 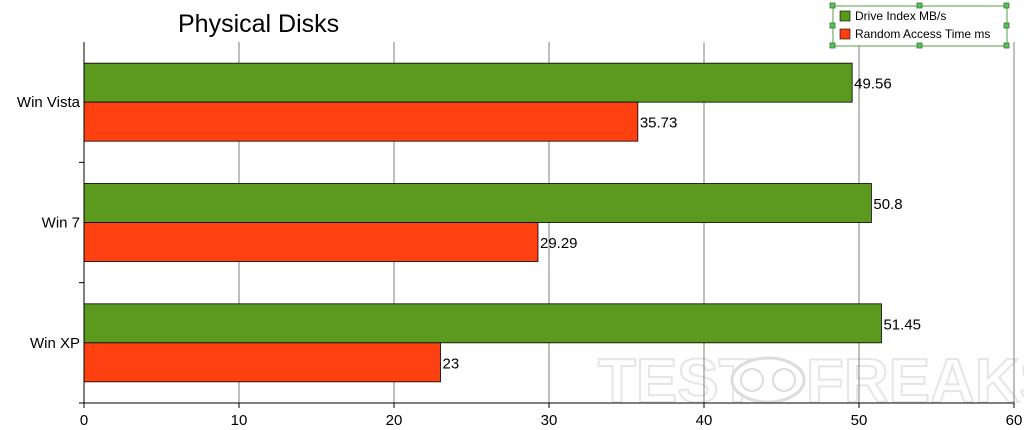 I want to click on category-label: Win Vista, so click(x=49, y=102).